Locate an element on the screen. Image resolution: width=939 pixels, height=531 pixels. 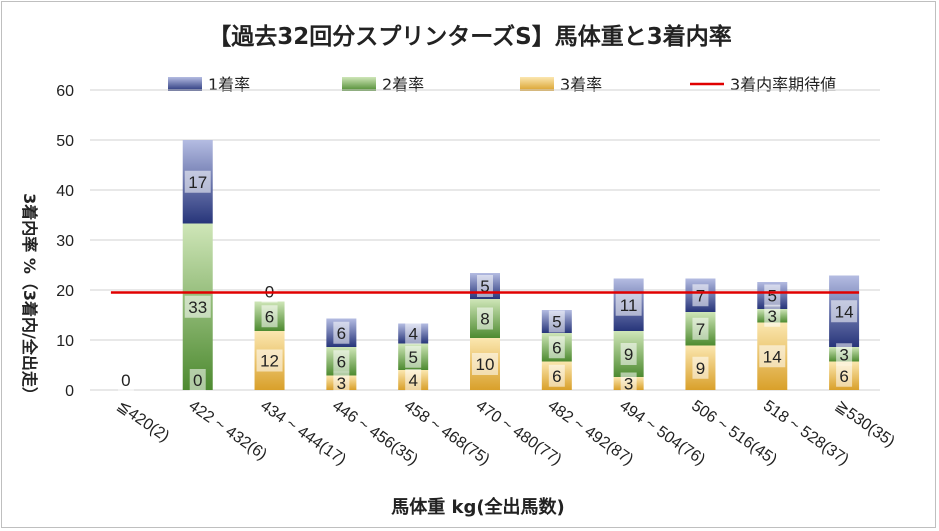
x-tick-label: ≧530(35) is located at coordinates (865, 423).